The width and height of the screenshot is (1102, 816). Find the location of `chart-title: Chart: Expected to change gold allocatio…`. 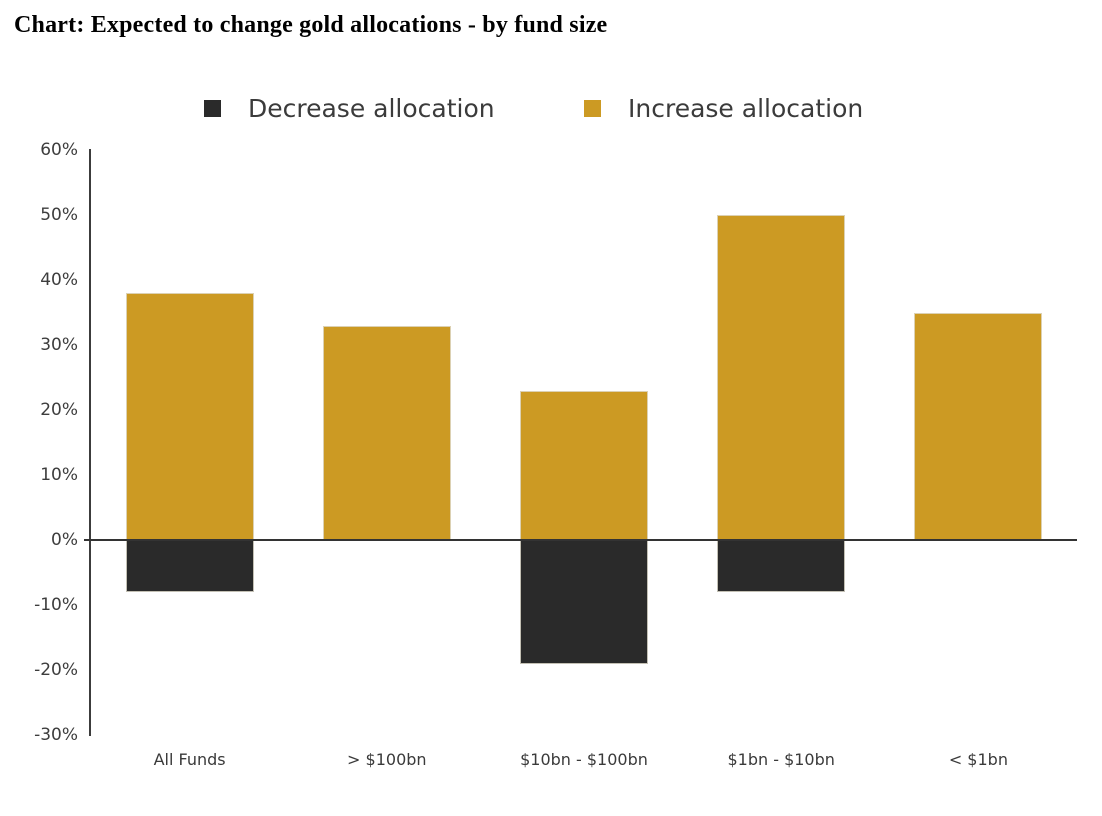

chart-title: Chart: Expected to change gold allocatio… is located at coordinates (311, 25).